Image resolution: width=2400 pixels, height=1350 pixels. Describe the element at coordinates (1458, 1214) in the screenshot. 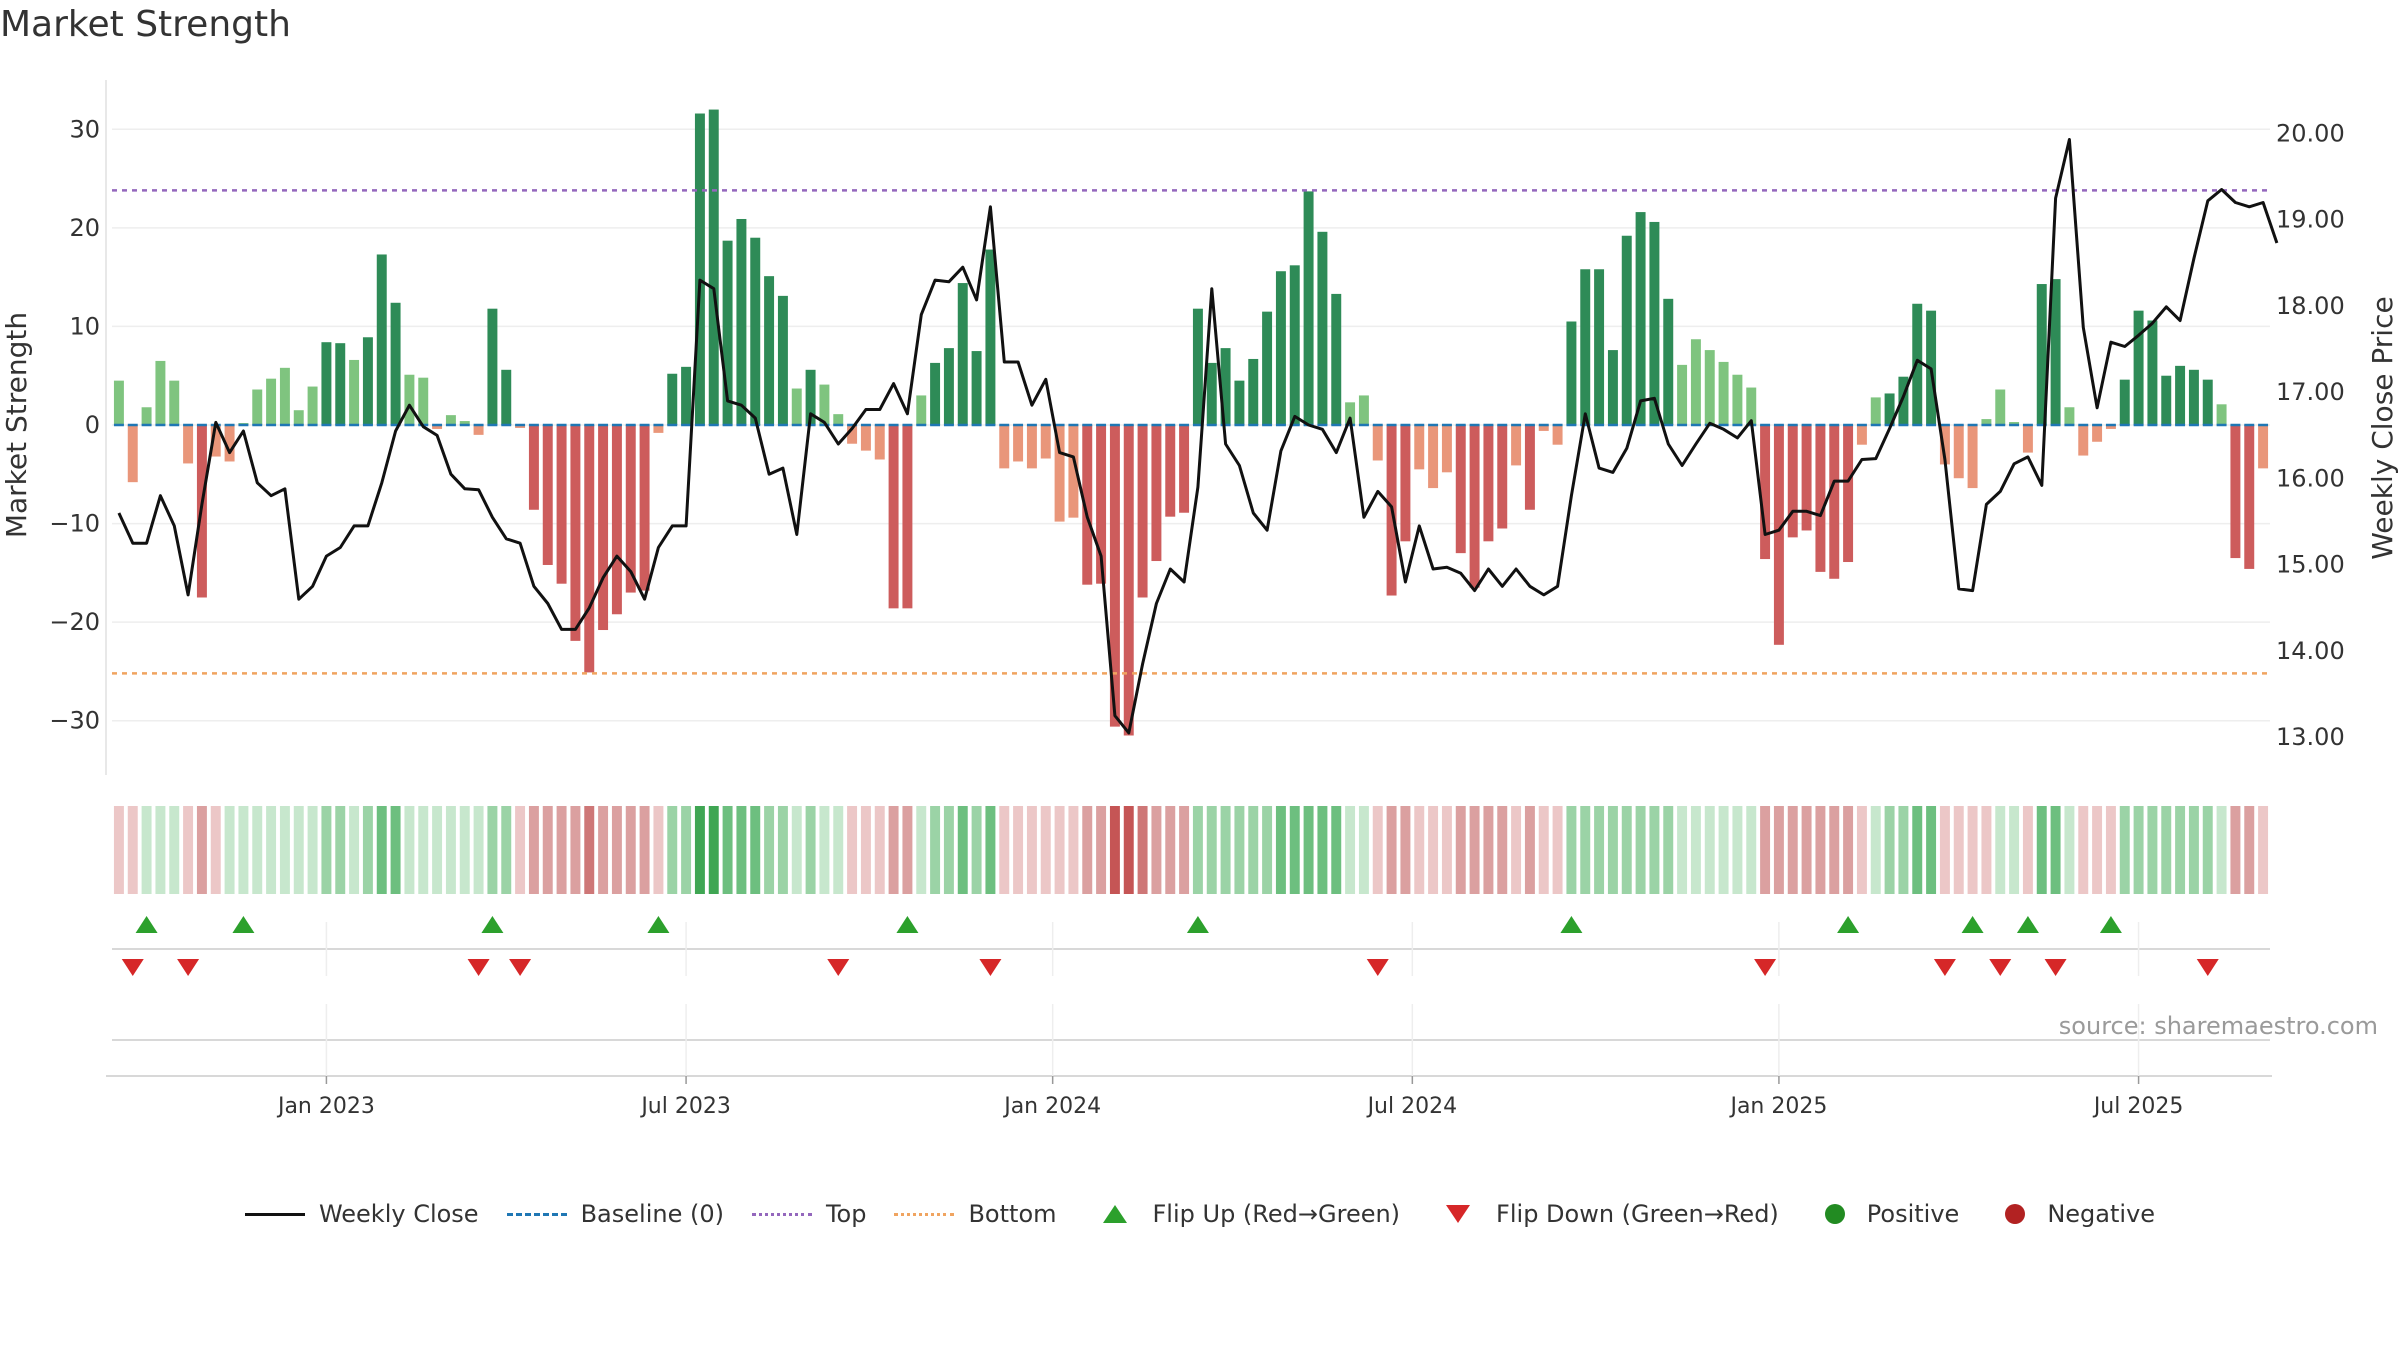

I see `legend-triangle-down-icon` at that location.